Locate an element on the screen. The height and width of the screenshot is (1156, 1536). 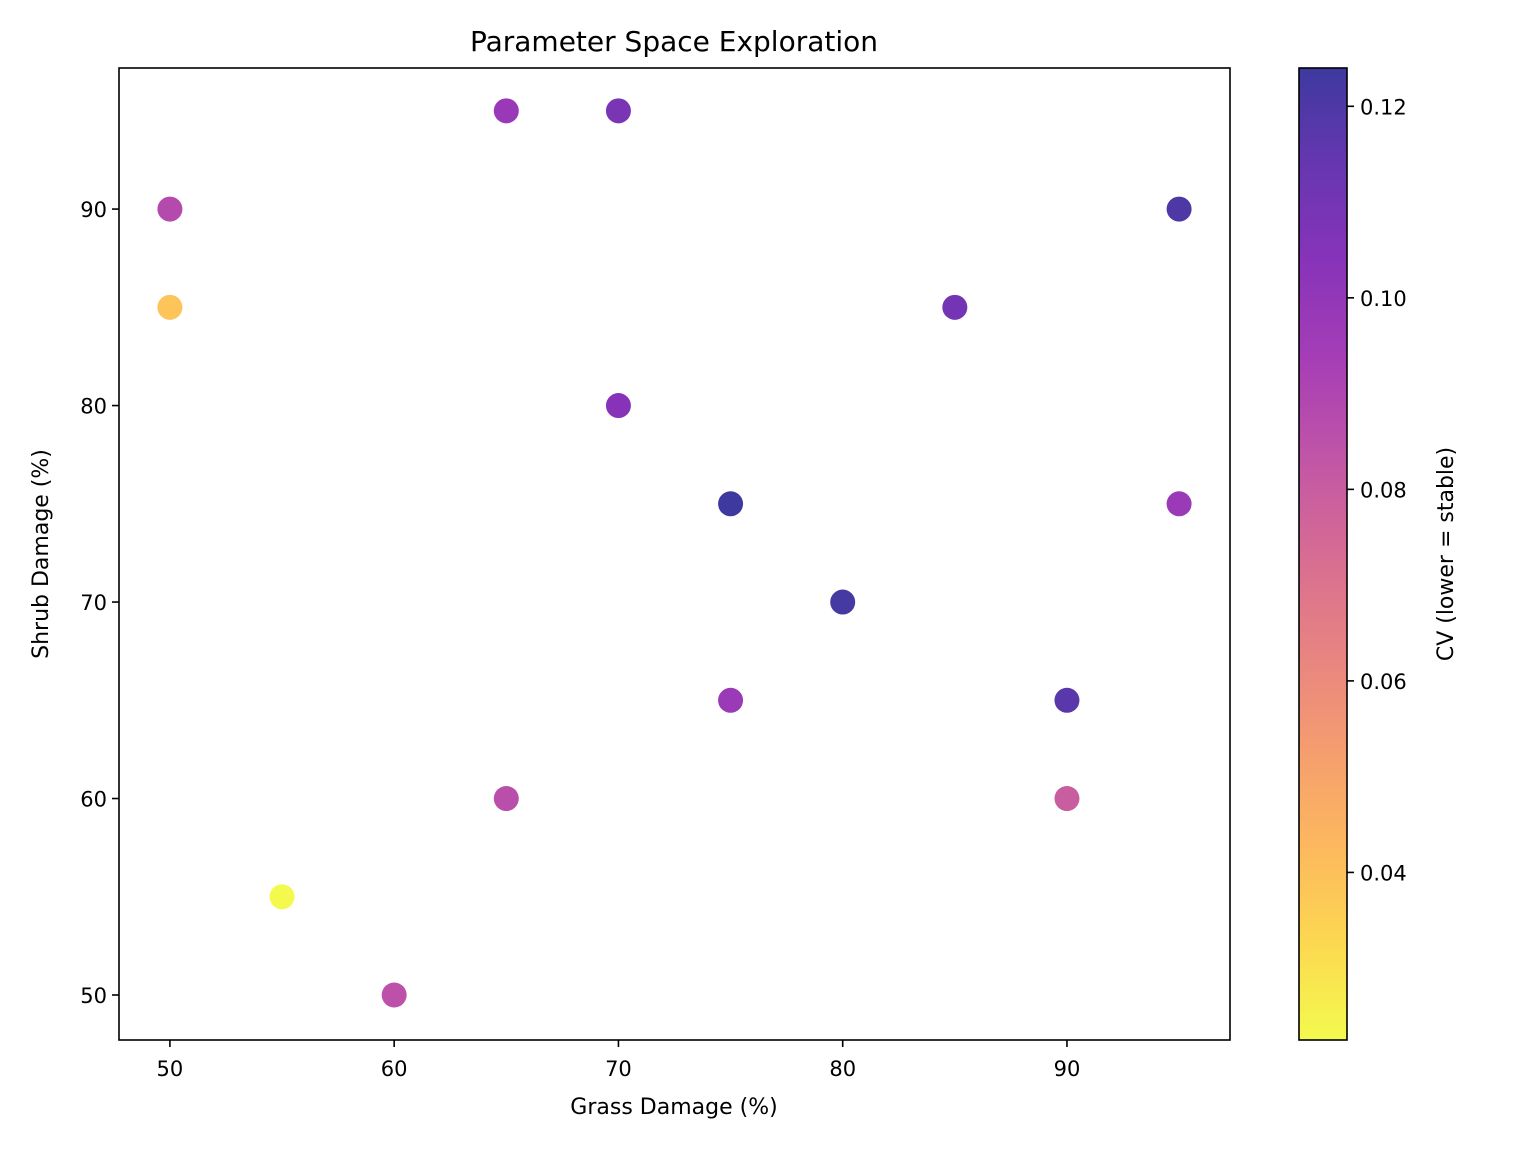
colorbar-label: CV (lower = stable) is located at coordinates (1446, 554).